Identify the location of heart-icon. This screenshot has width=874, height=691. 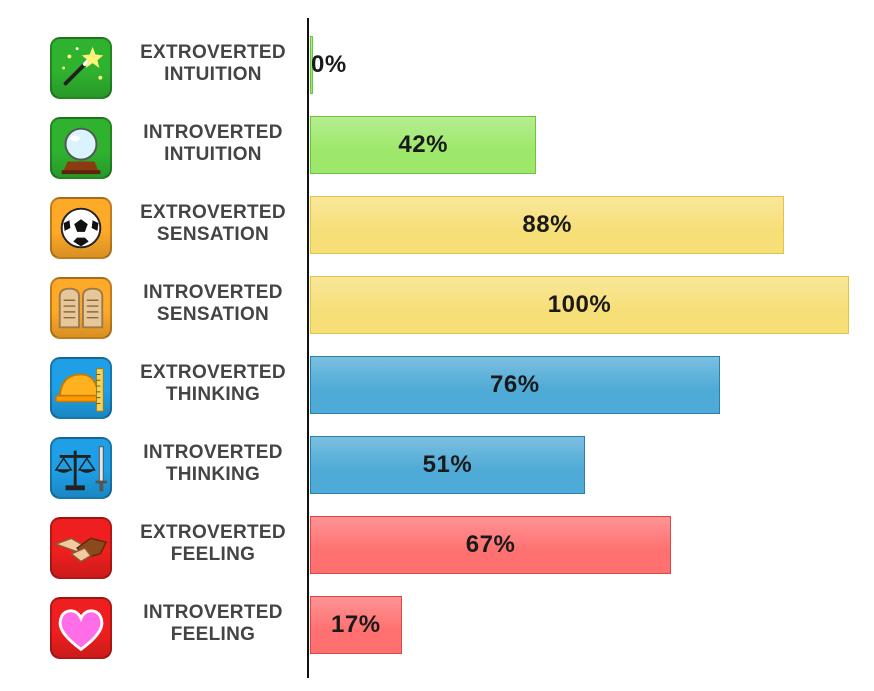
(81, 628).